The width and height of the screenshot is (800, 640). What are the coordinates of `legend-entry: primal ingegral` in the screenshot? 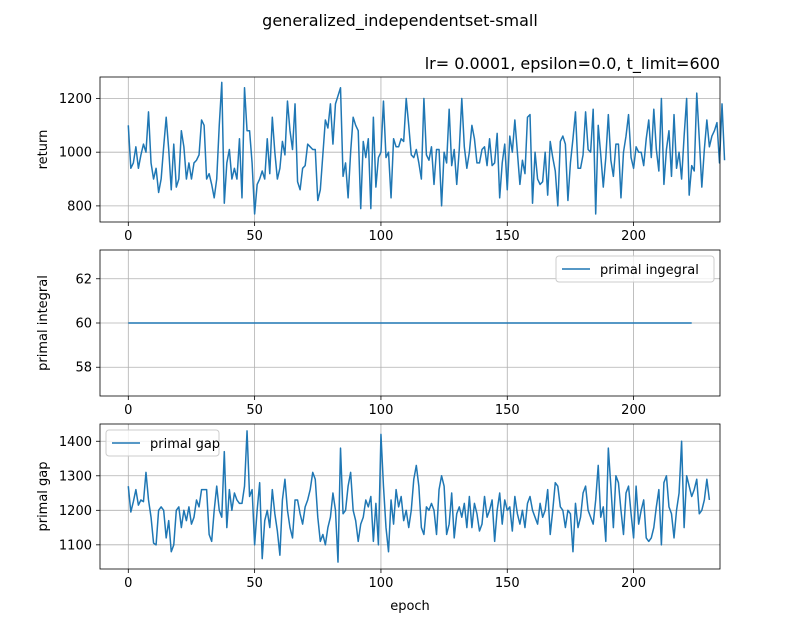 It's located at (649, 270).